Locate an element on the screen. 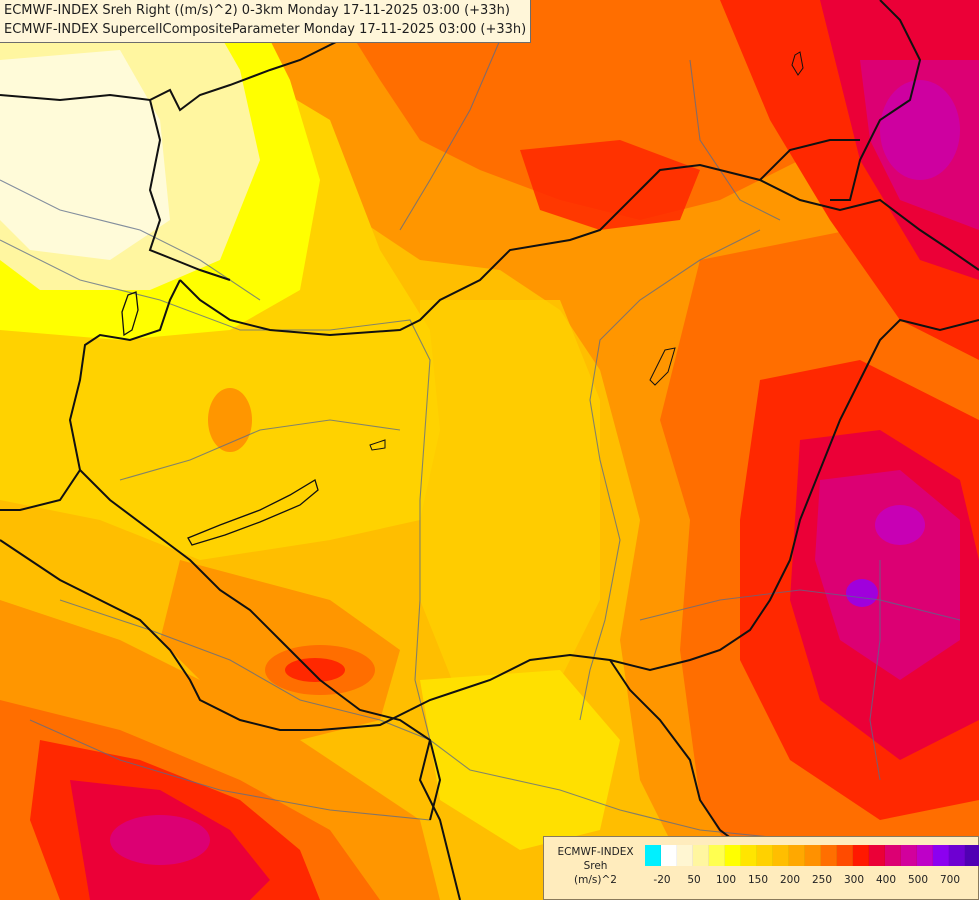  field-magenta-southwest is located at coordinates (160, 840).